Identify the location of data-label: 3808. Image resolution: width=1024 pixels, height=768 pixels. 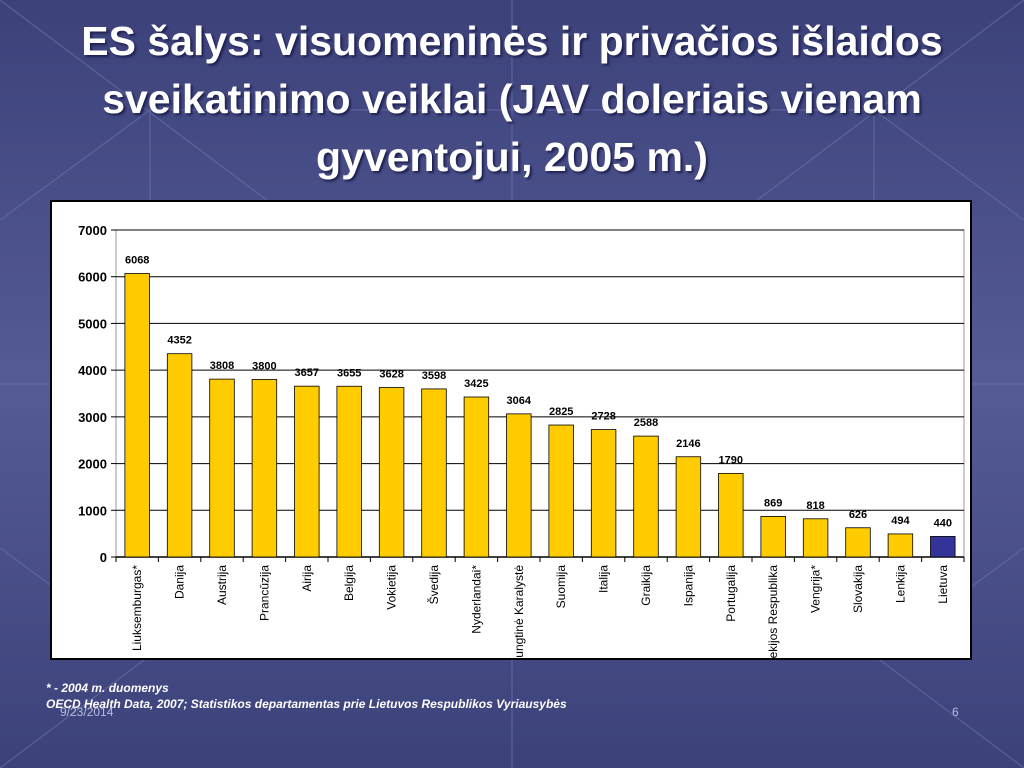
(222, 366).